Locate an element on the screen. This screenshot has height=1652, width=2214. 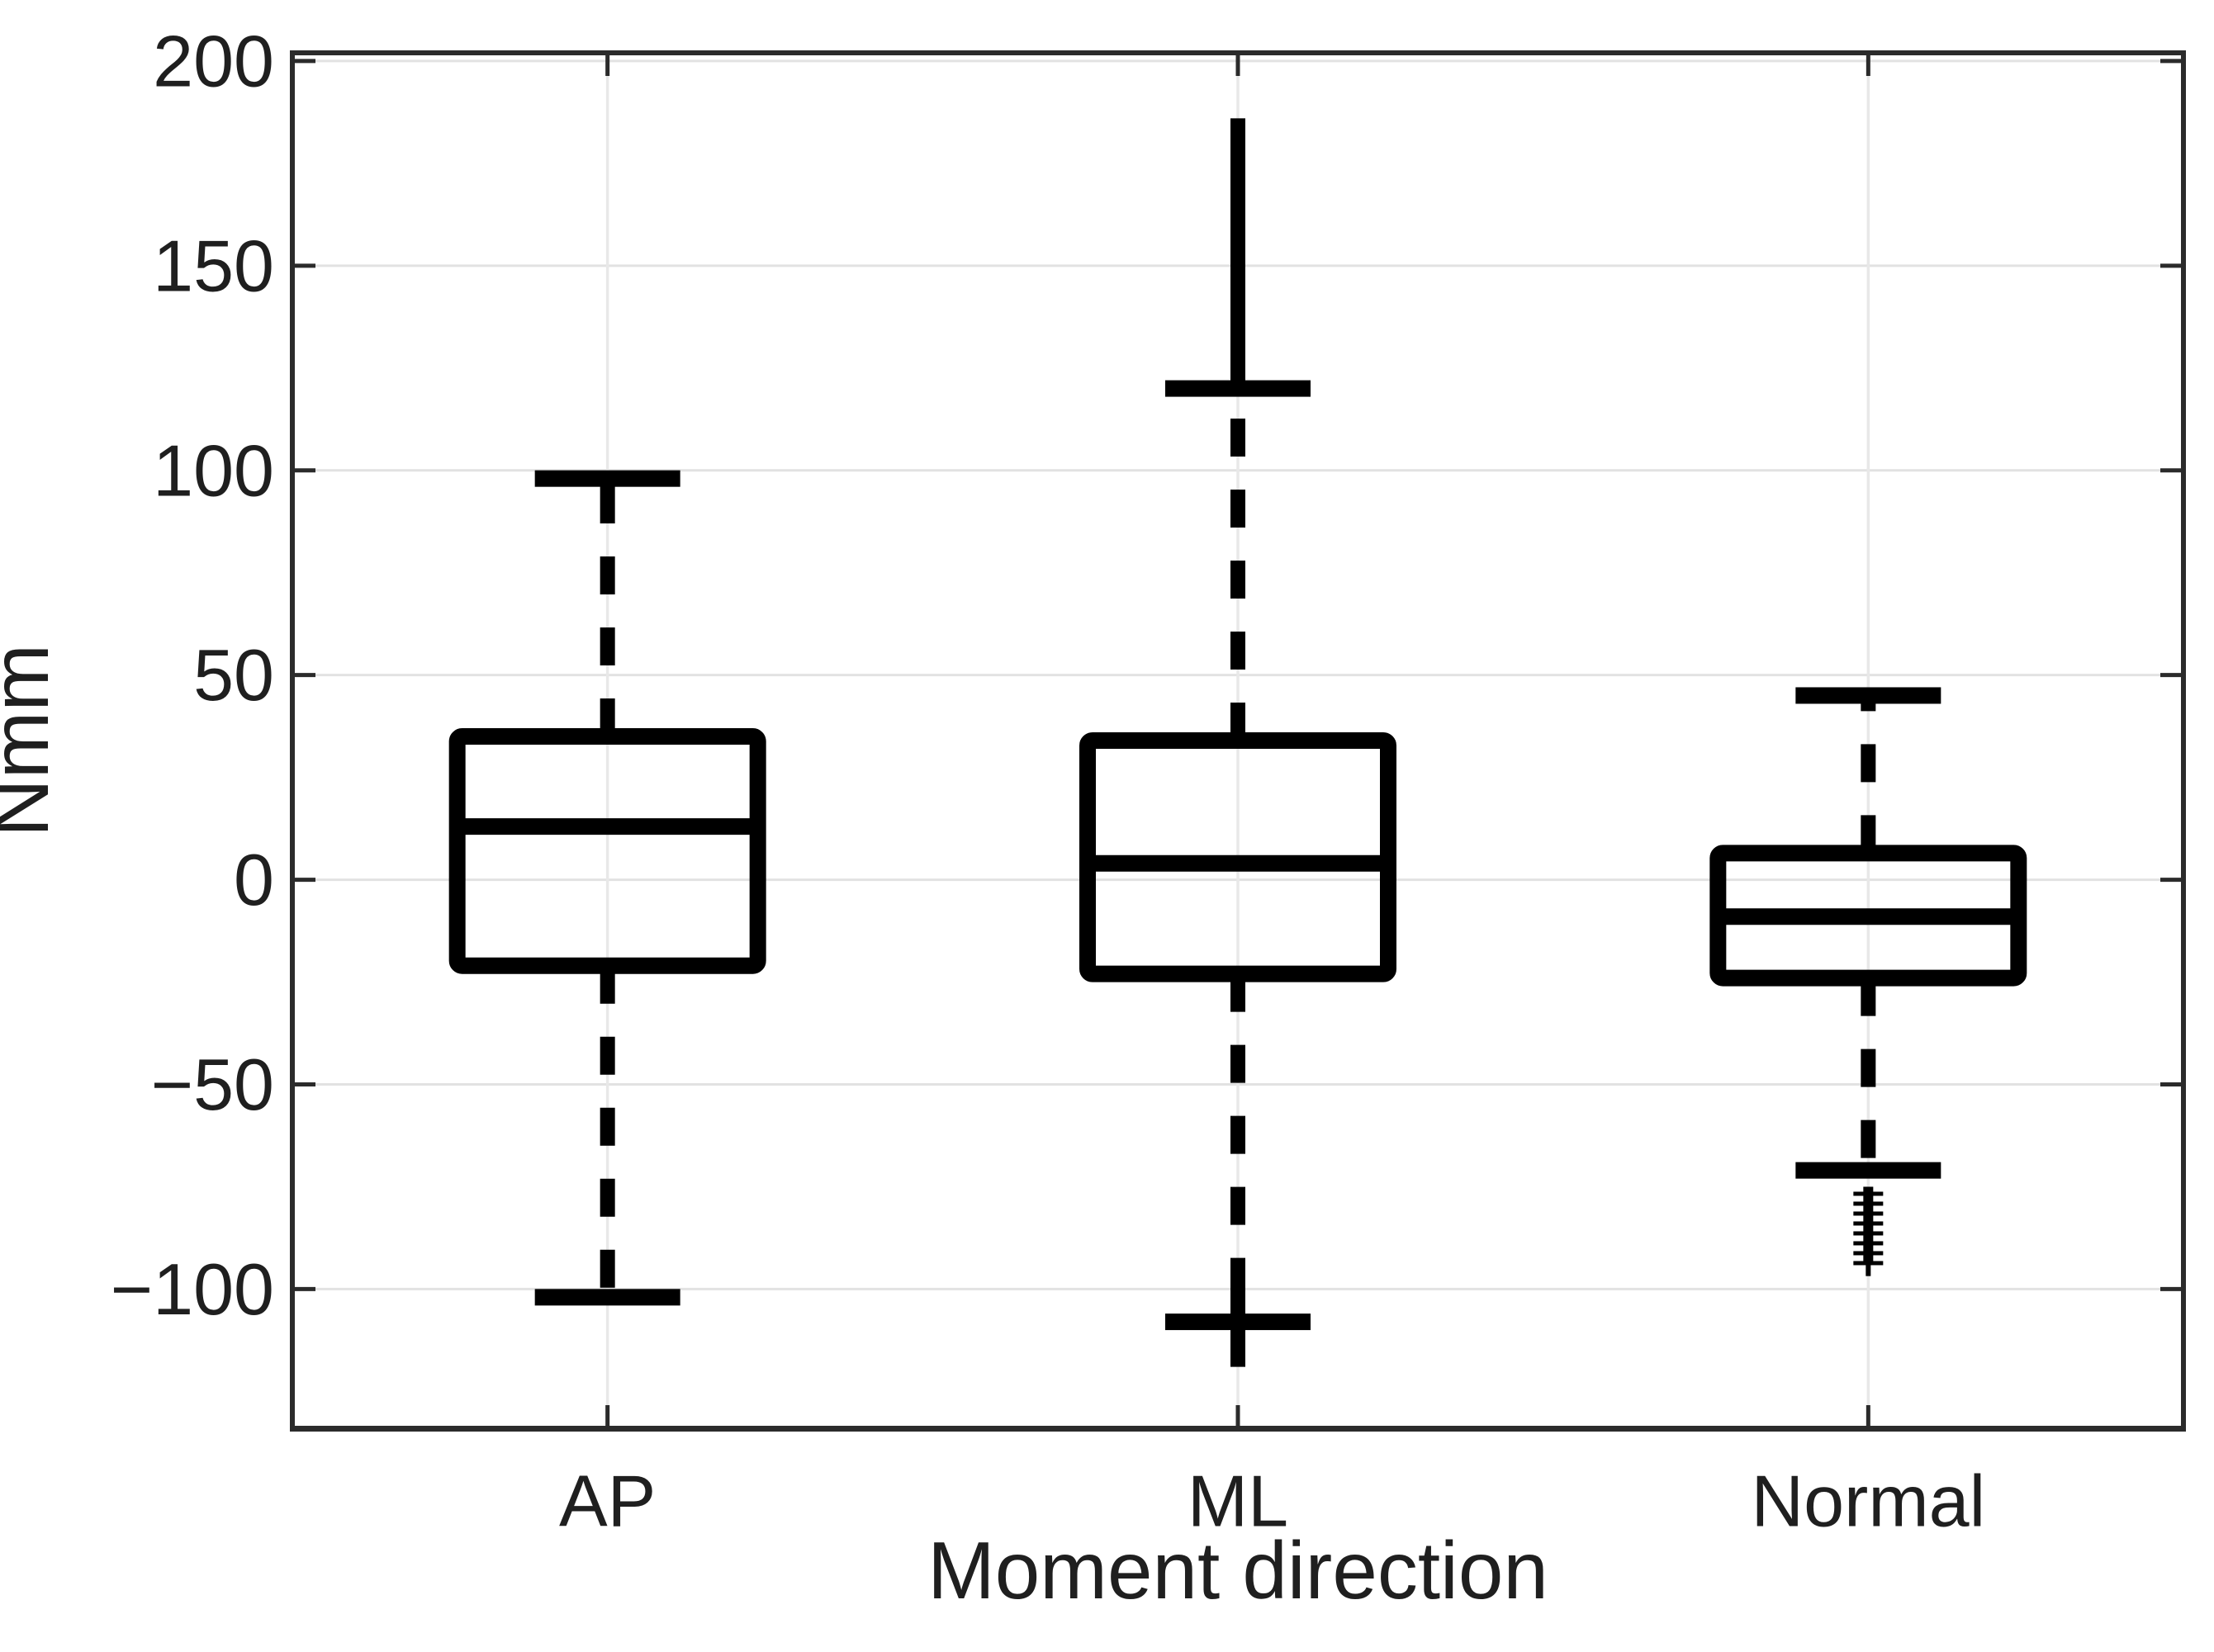
y-tick-label: 100 is located at coordinates (213, 470).